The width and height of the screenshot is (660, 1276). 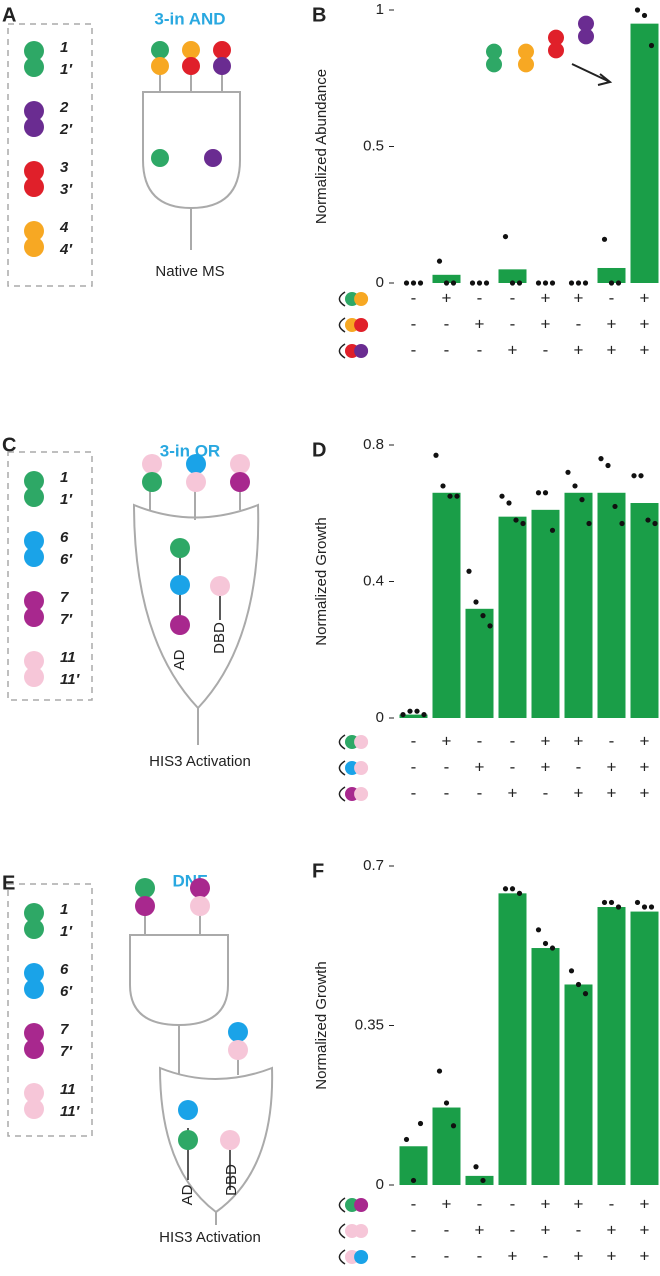 What do you see at coordinates (373, 580) in the screenshot?
I see `y-tick-label: 0.4` at bounding box center [373, 580].